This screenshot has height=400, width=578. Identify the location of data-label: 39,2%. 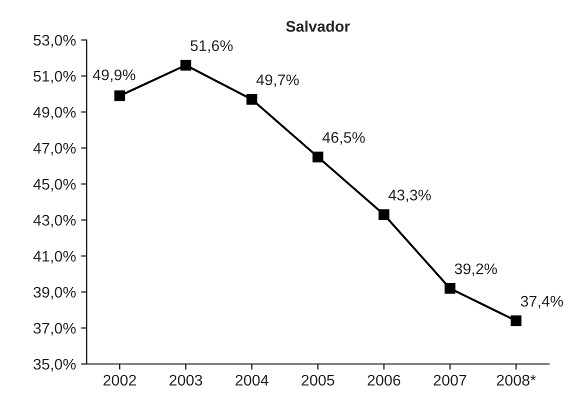
(475, 269).